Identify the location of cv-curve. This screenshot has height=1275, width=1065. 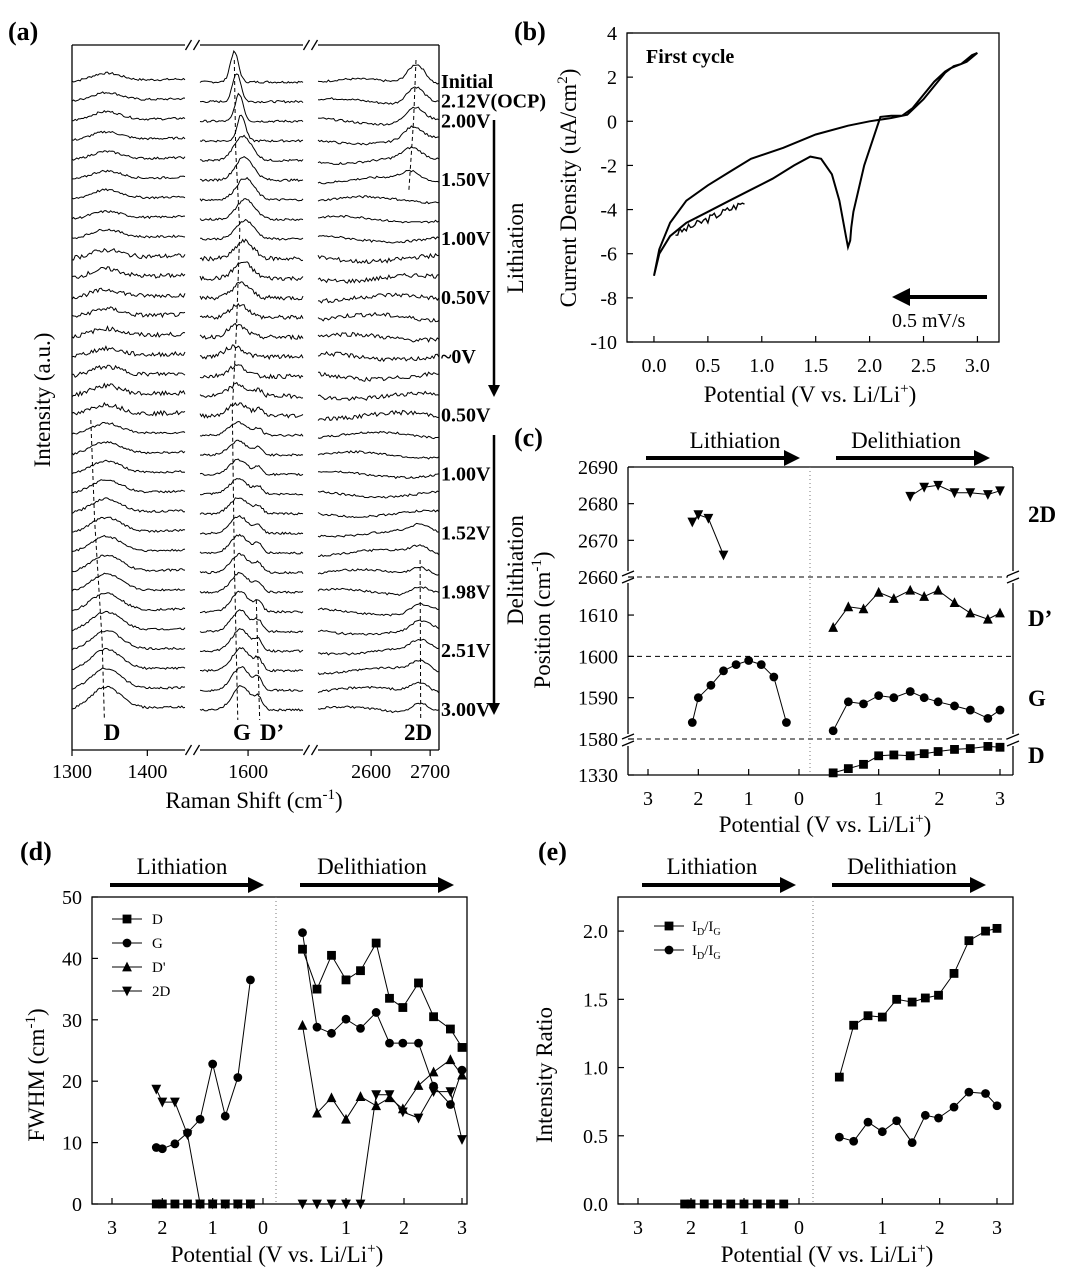
(816, 164).